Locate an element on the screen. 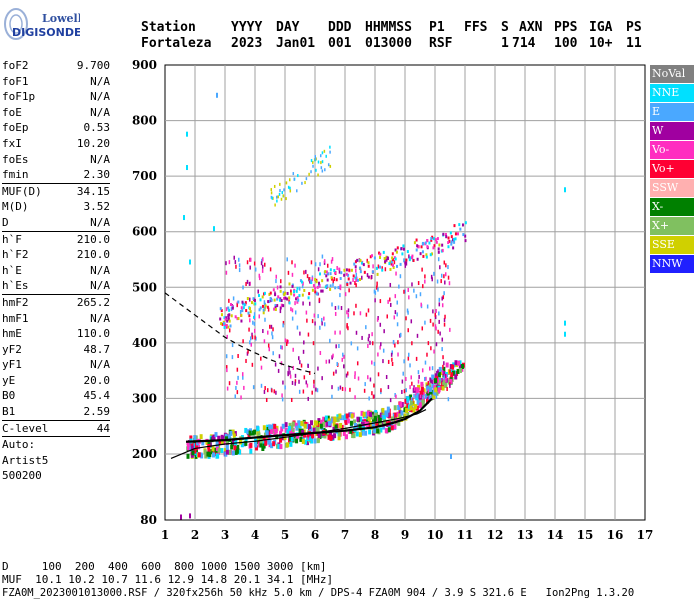 Image resolution: width=700 pixels, height=600 pixels. param-value: 44 is located at coordinates (103, 428).